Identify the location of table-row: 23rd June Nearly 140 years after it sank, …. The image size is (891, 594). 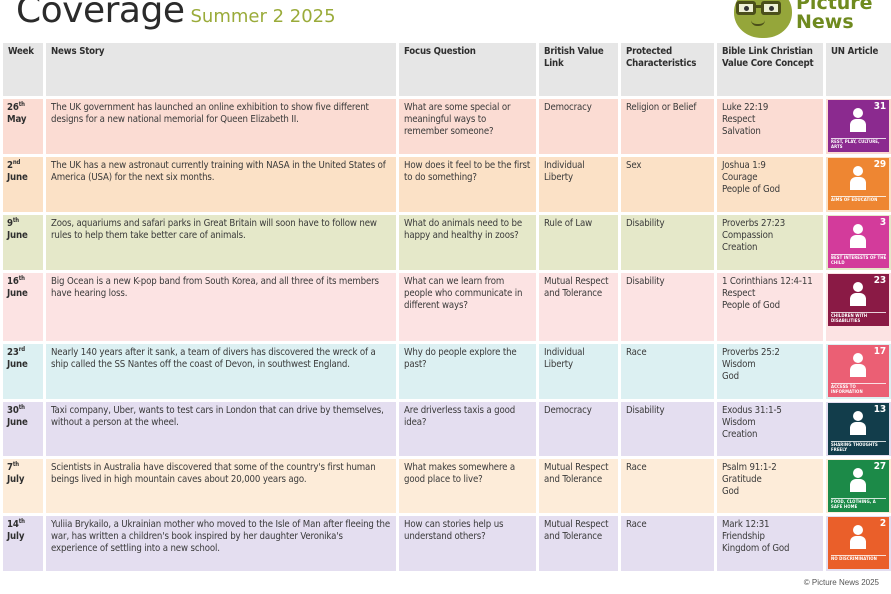
(447, 371).